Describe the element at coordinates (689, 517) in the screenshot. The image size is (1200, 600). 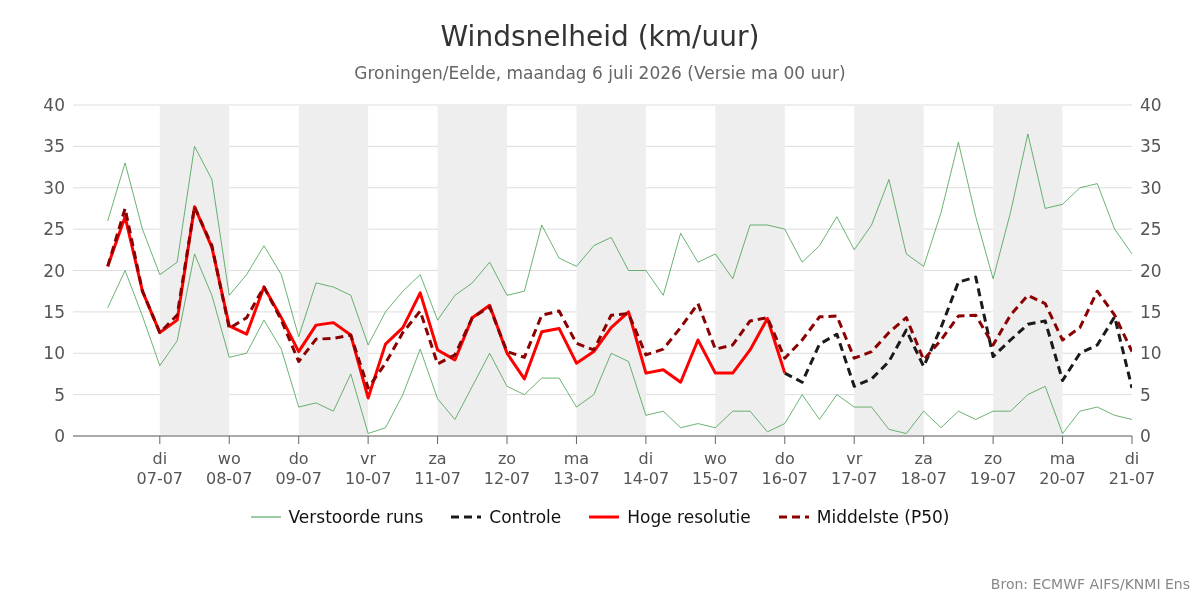
I see `legend-label: Hoge resolutie` at that location.